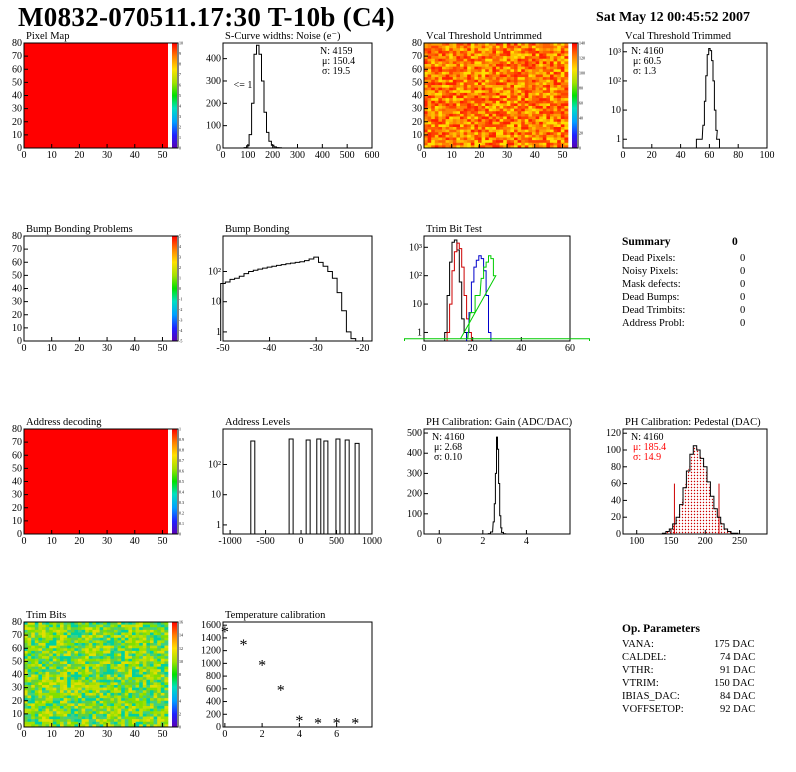 The image size is (796, 772). I want to click on histogram-line, so click(288, 298).